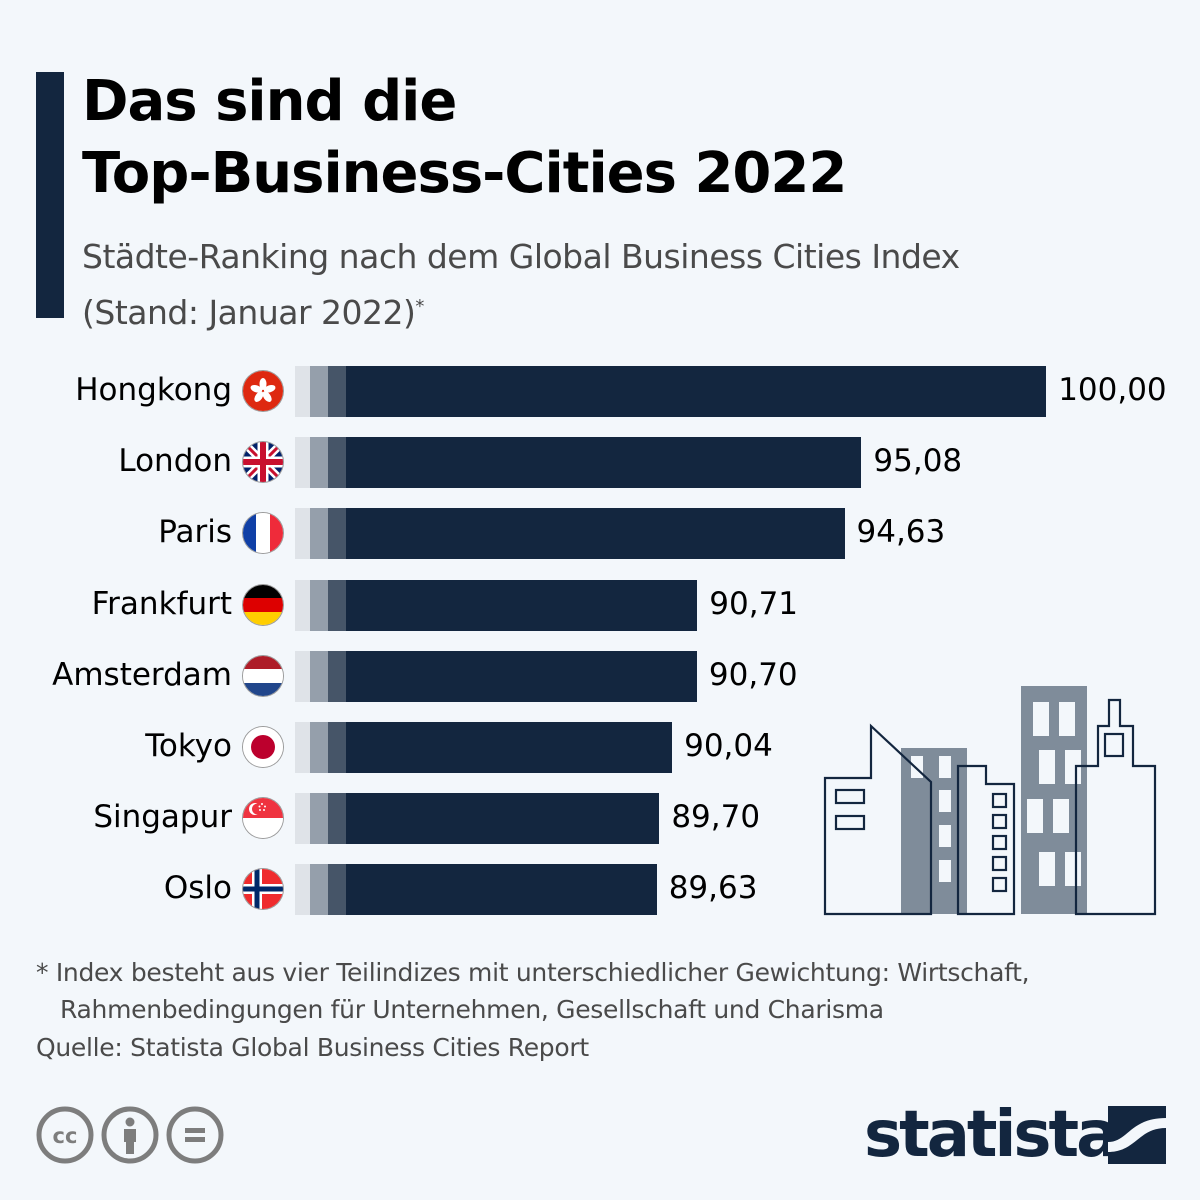  I want to click on netherlands-flag-icon, so click(263, 675).